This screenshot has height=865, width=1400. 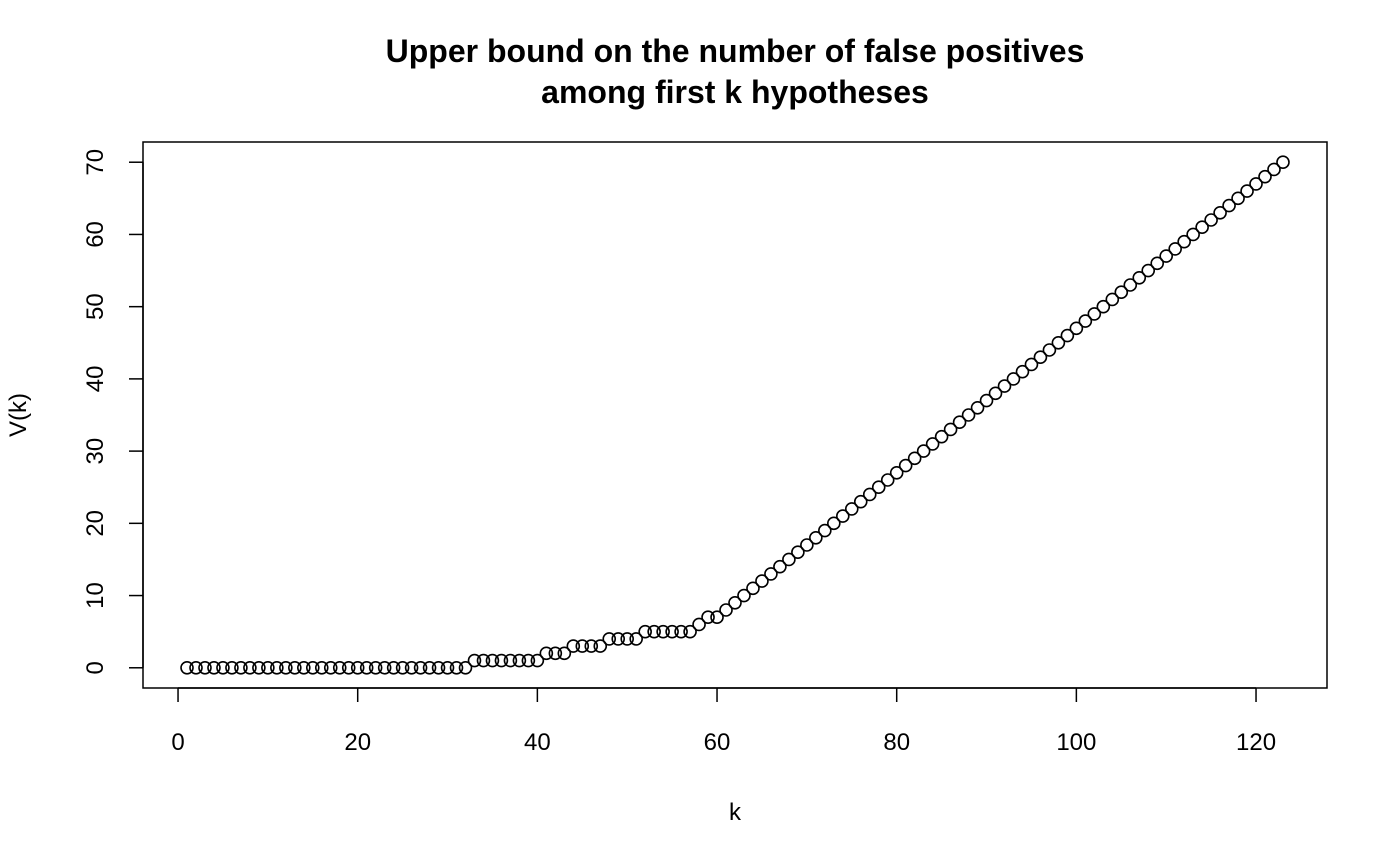 What do you see at coordinates (95, 162) in the screenshot?
I see `y-tick-label: 70` at bounding box center [95, 162].